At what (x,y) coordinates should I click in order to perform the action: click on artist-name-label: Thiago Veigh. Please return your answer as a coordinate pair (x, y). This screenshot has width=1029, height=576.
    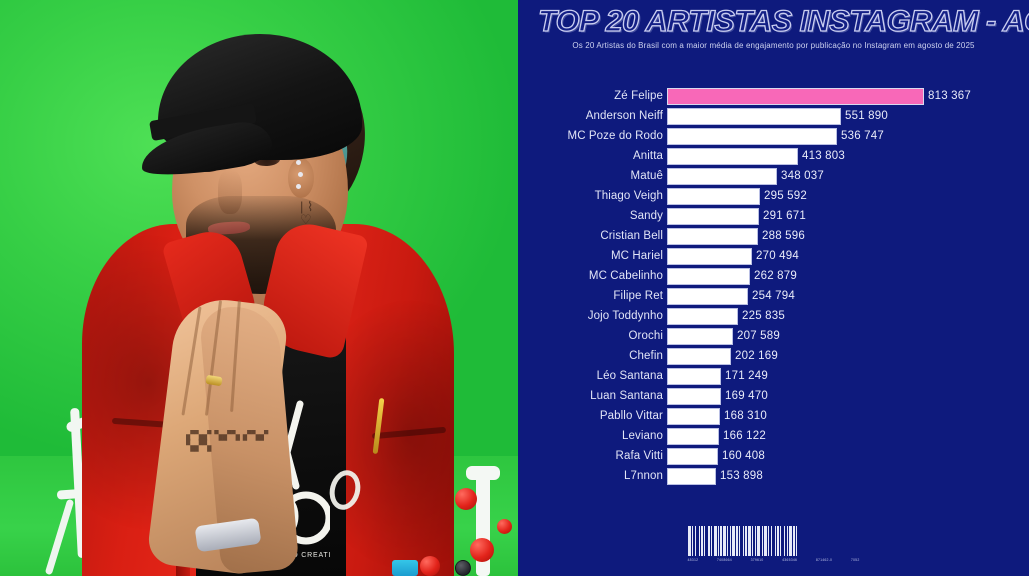
    Looking at the image, I should click on (628, 196).